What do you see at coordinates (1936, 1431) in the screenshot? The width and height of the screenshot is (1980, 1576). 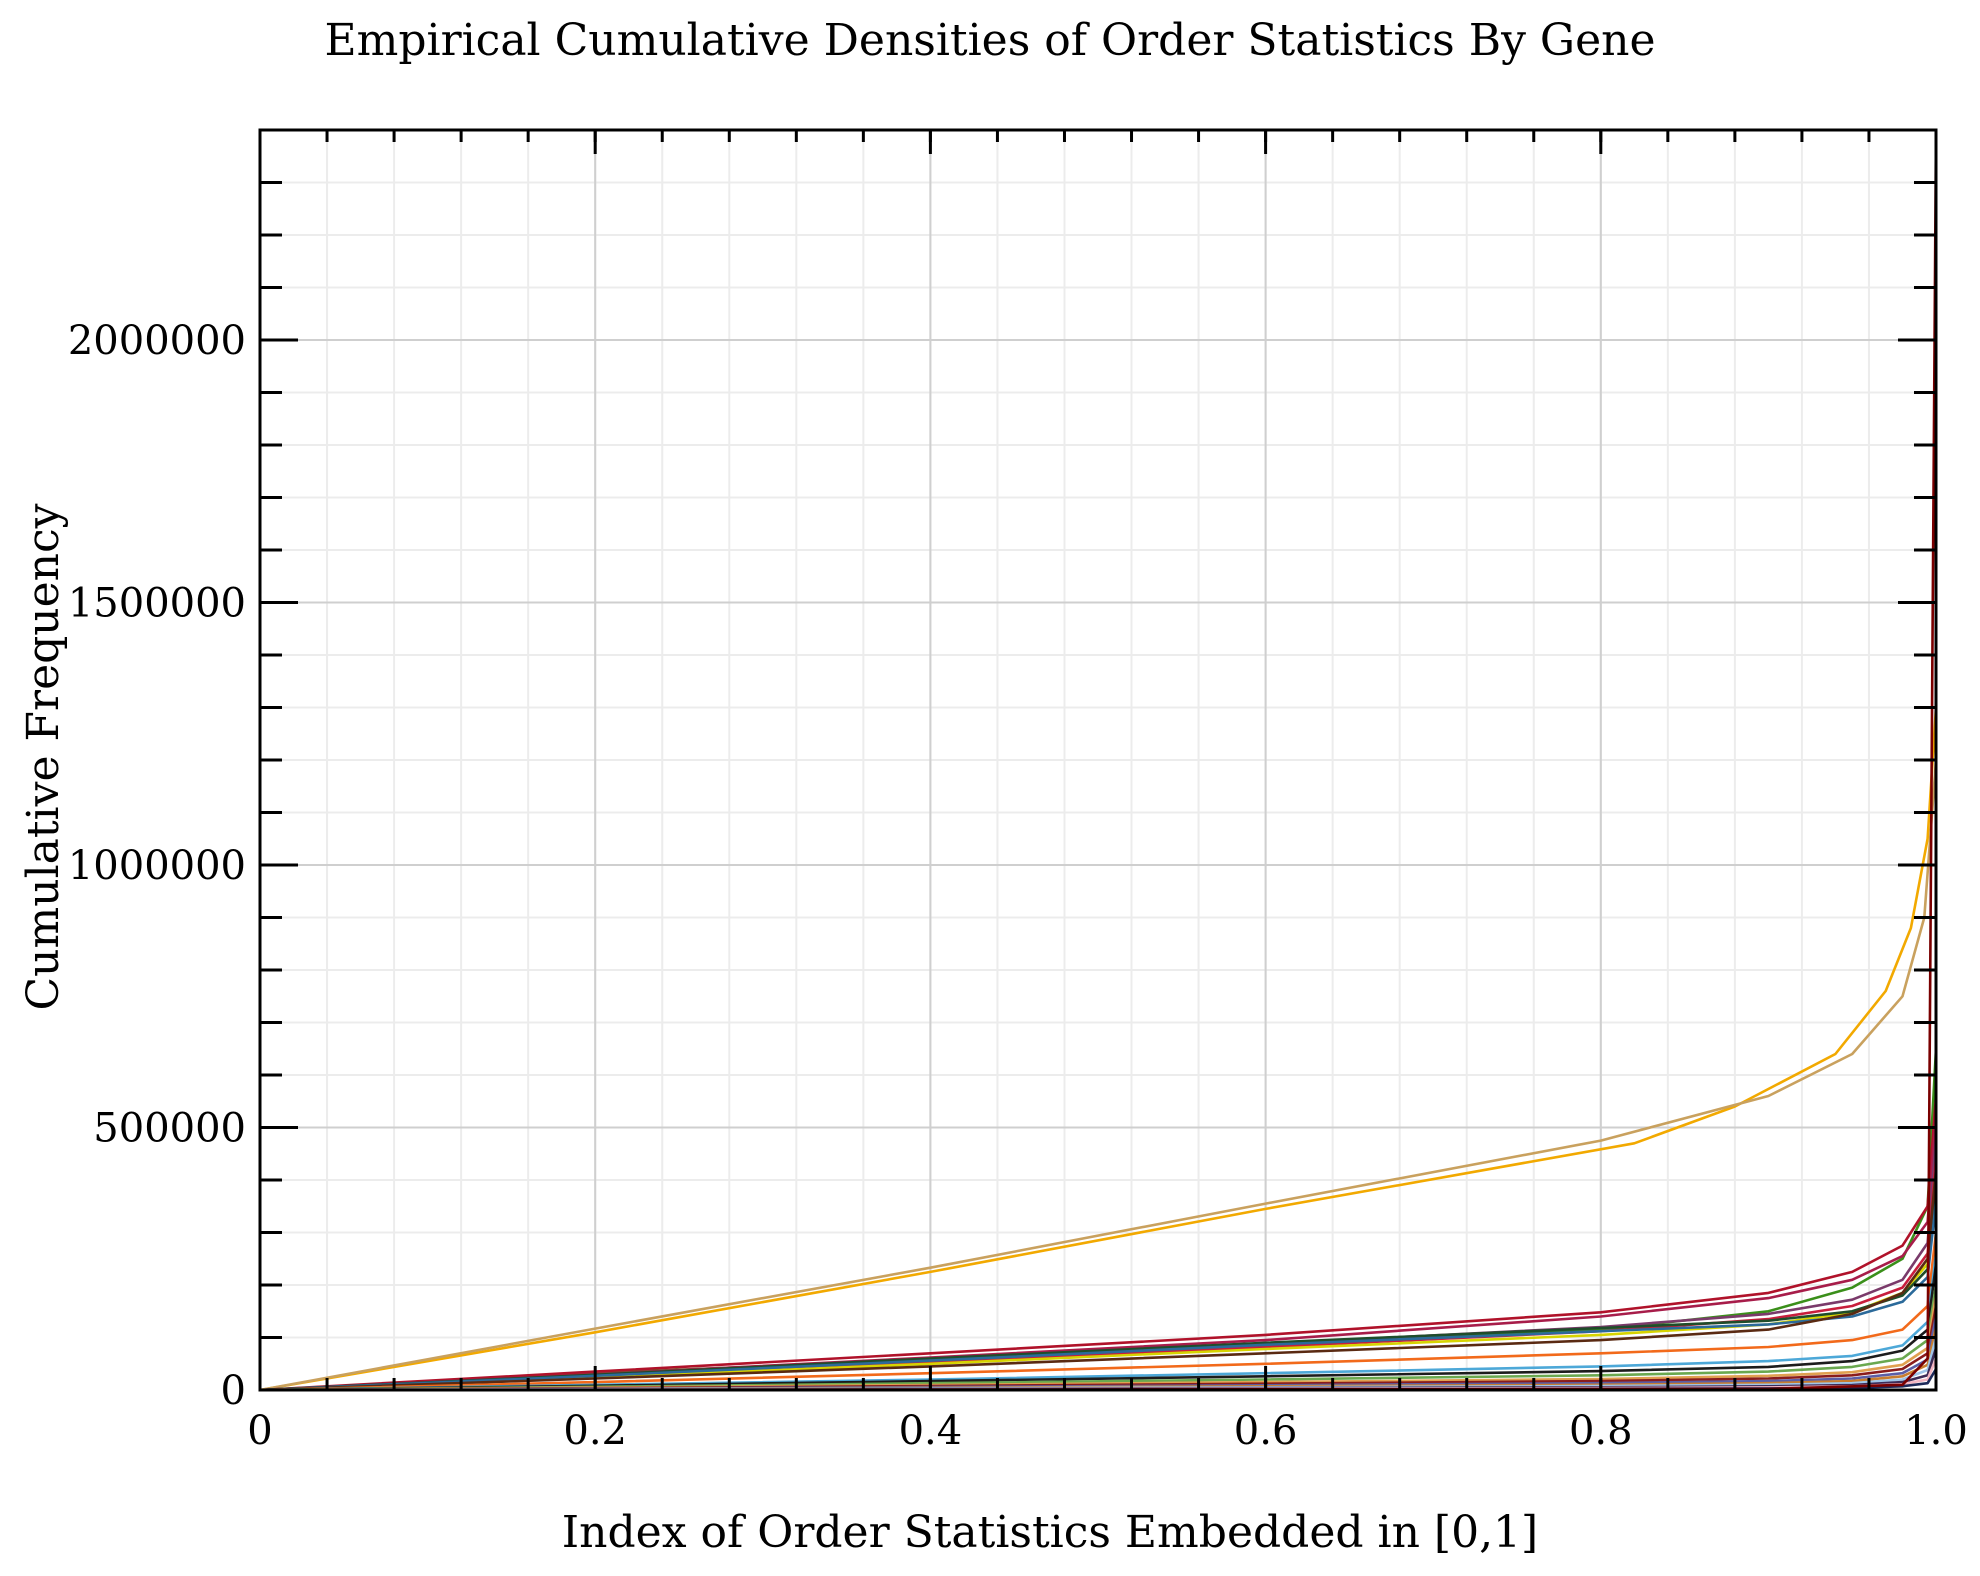 I see `x-tick-label: 1.0` at bounding box center [1936, 1431].